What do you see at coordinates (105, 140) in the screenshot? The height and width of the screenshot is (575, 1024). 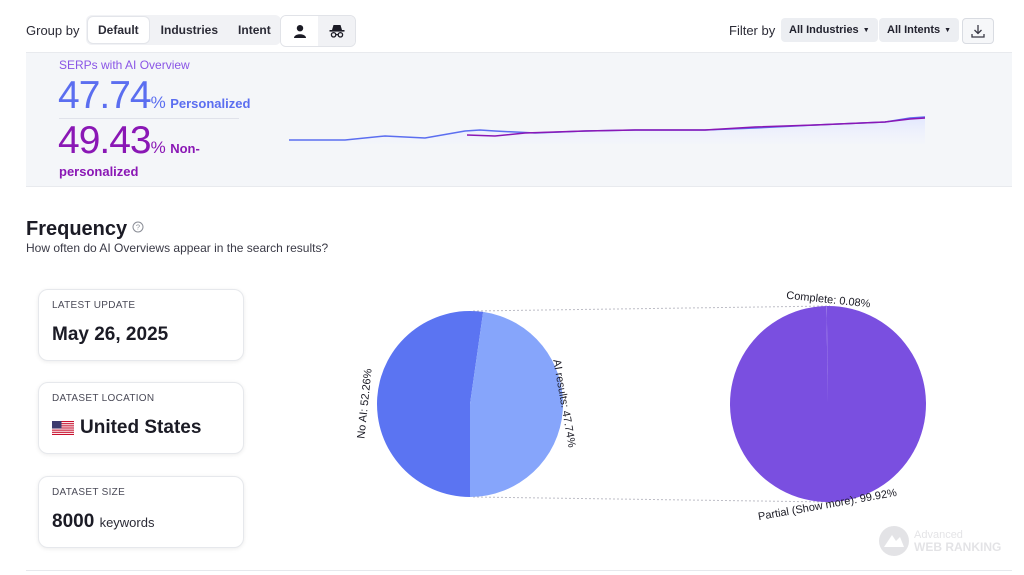 I see `nonpersonalized-value: 49.43` at bounding box center [105, 140].